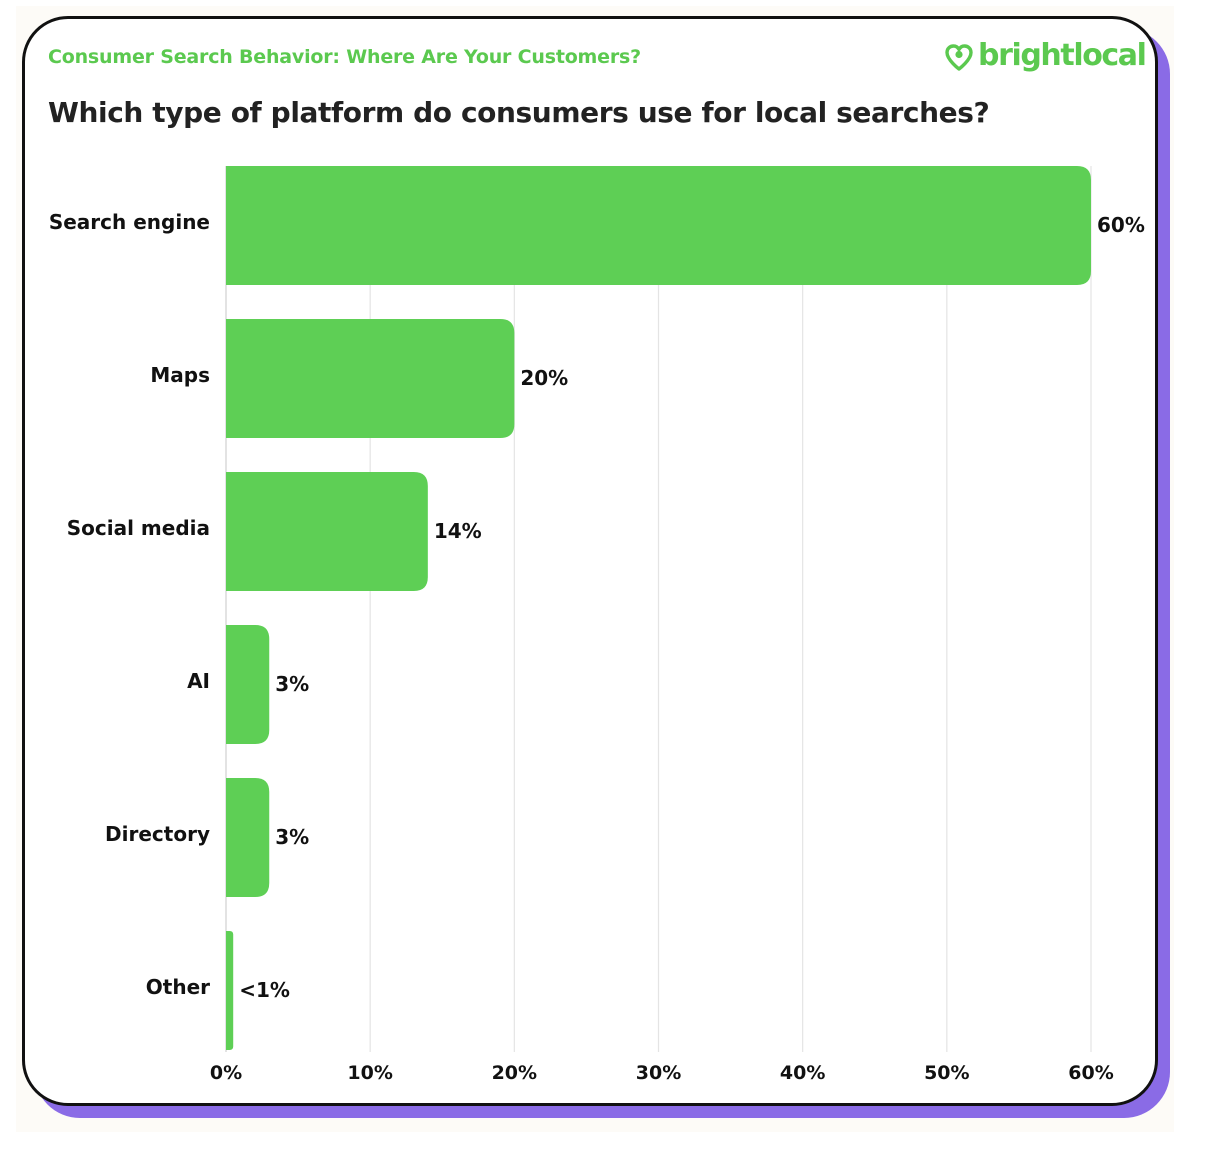  Describe the element at coordinates (514, 1073) in the screenshot. I see `x-tick-label: 20%` at that location.